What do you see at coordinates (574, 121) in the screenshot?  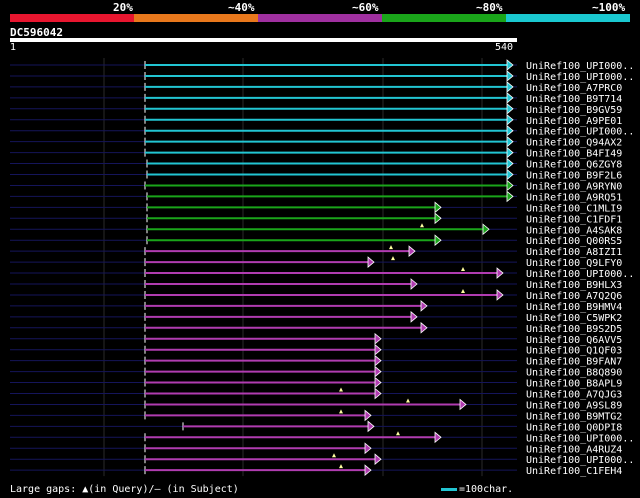 I see `hit-label: UniRef100_A9PE01` at bounding box center [574, 121].